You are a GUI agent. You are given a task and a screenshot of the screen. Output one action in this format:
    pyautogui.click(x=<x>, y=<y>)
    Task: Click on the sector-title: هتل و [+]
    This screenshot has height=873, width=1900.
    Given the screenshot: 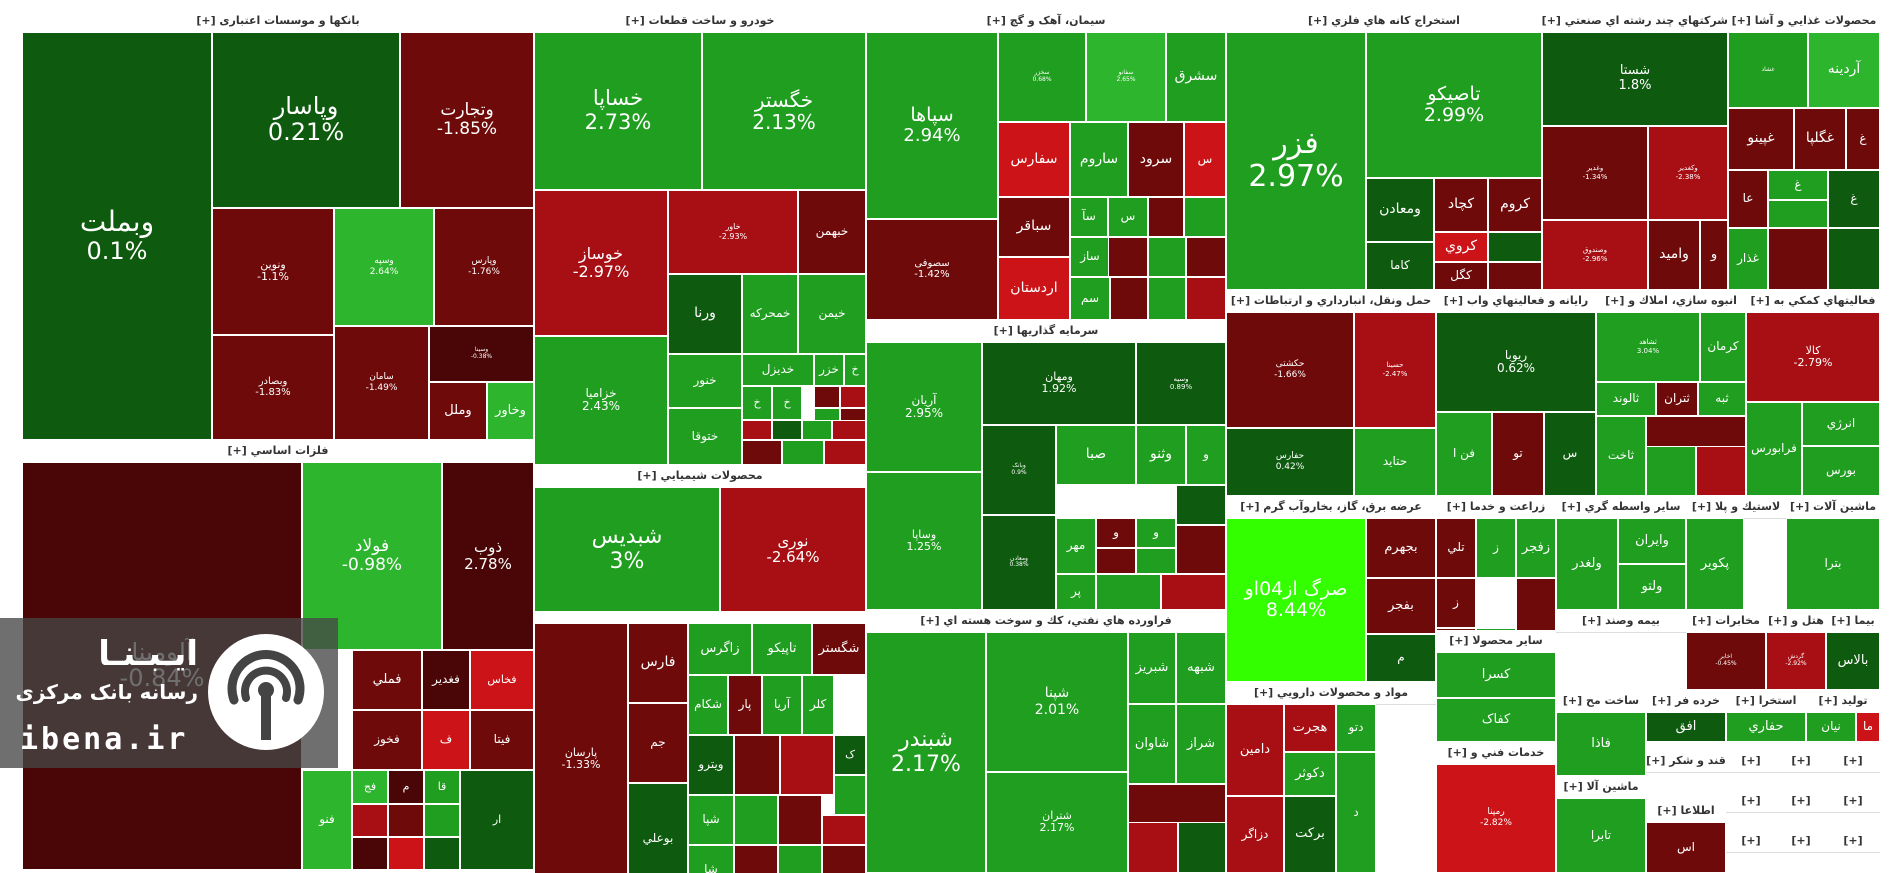 What is the action you would take?
    pyautogui.click(x=1796, y=621)
    